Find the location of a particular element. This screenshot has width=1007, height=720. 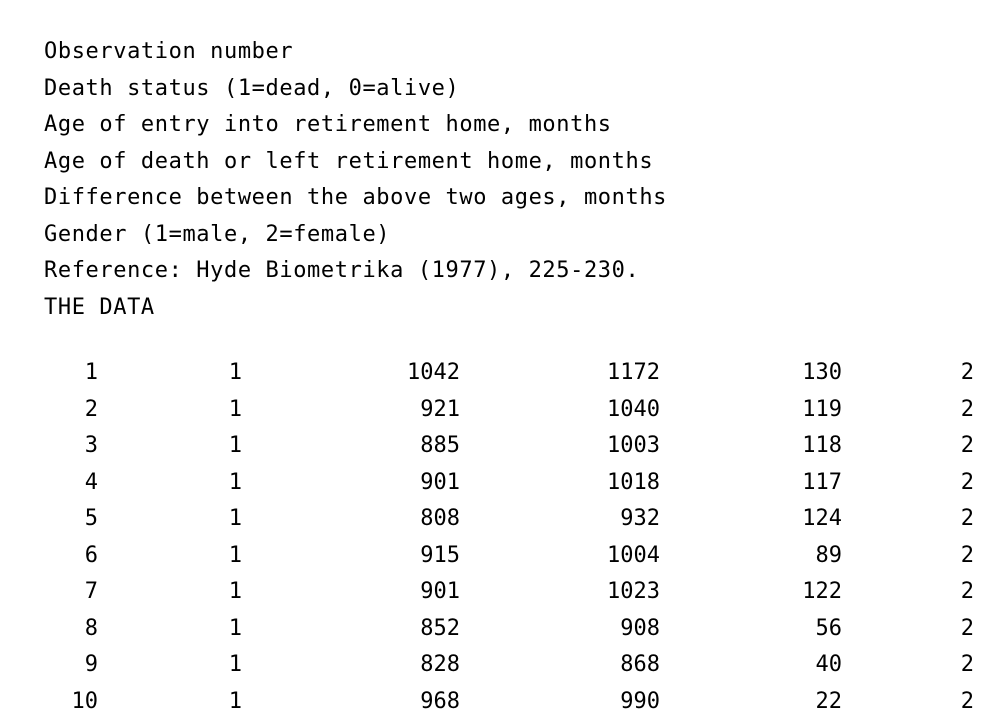

cell-age-of-death: 1004 is located at coordinates (633, 555).